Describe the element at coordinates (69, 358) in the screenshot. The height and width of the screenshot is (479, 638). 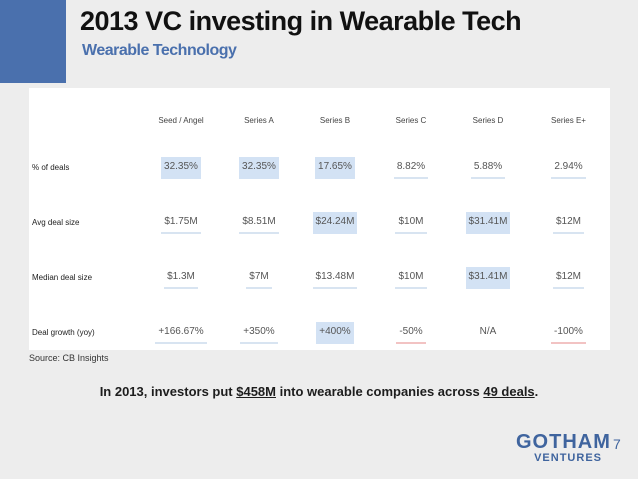
I see `source-note: Source: CB Insights` at that location.